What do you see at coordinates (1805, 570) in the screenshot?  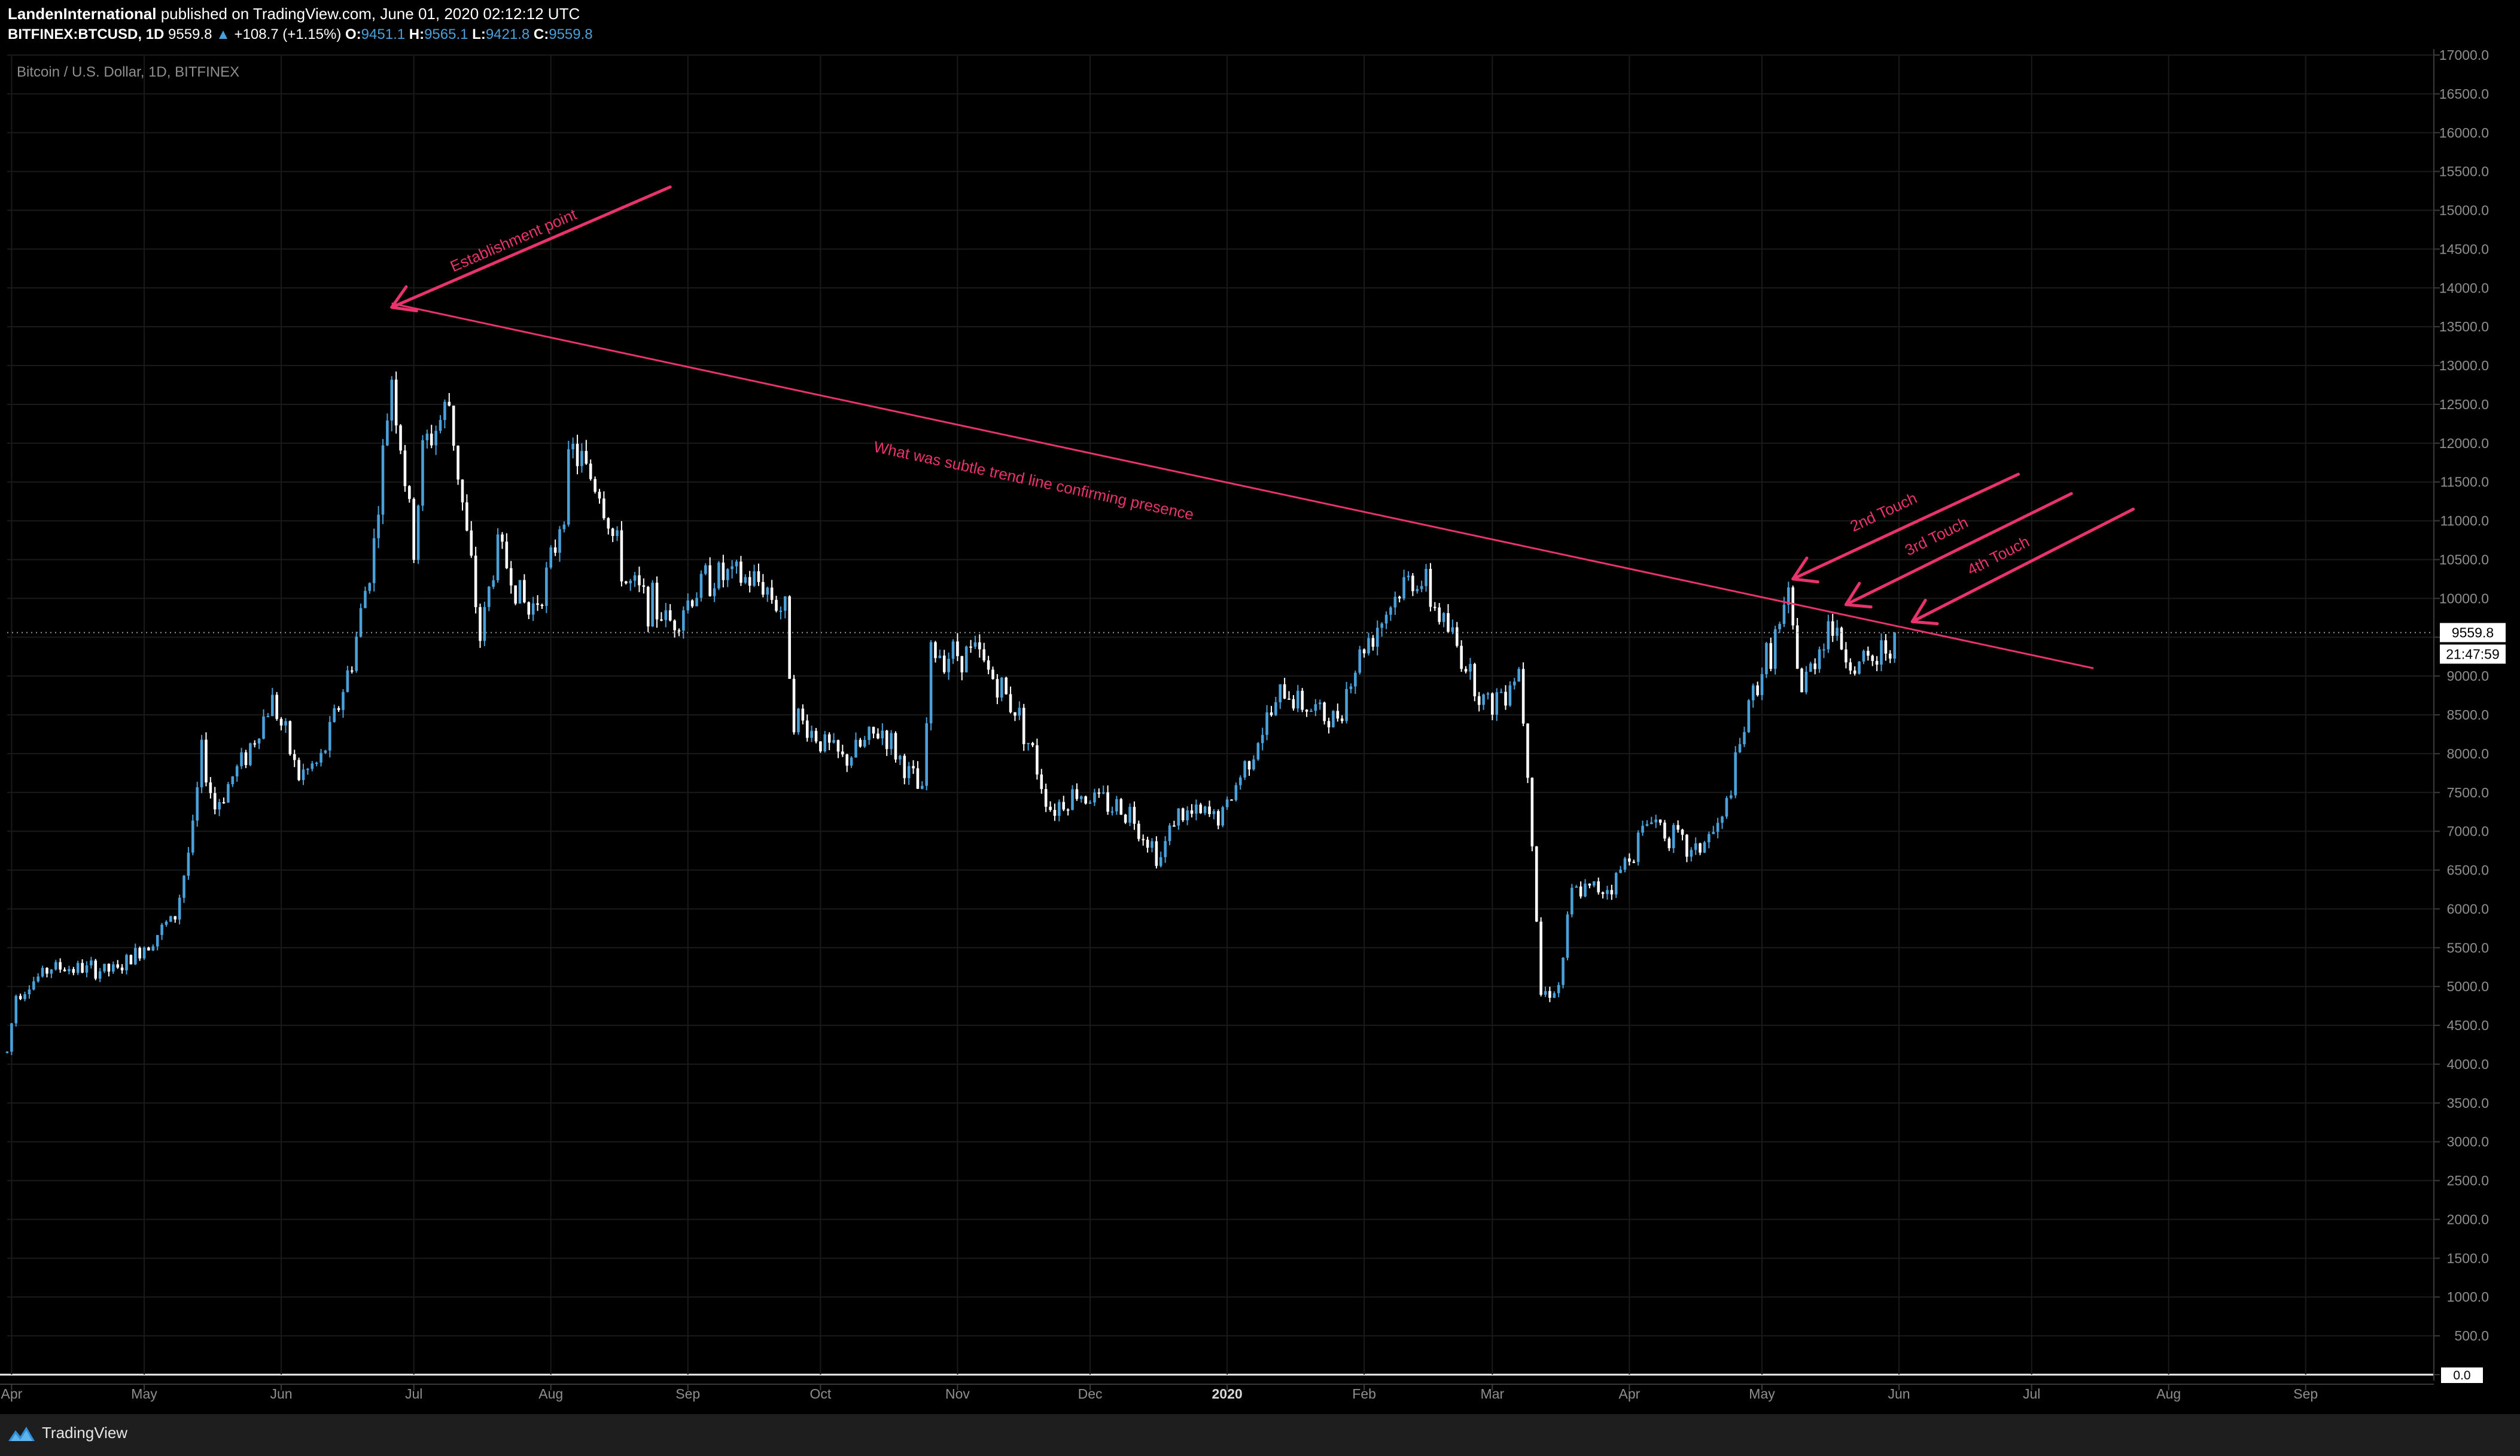 I see `annotation-arrow-head` at bounding box center [1805, 570].